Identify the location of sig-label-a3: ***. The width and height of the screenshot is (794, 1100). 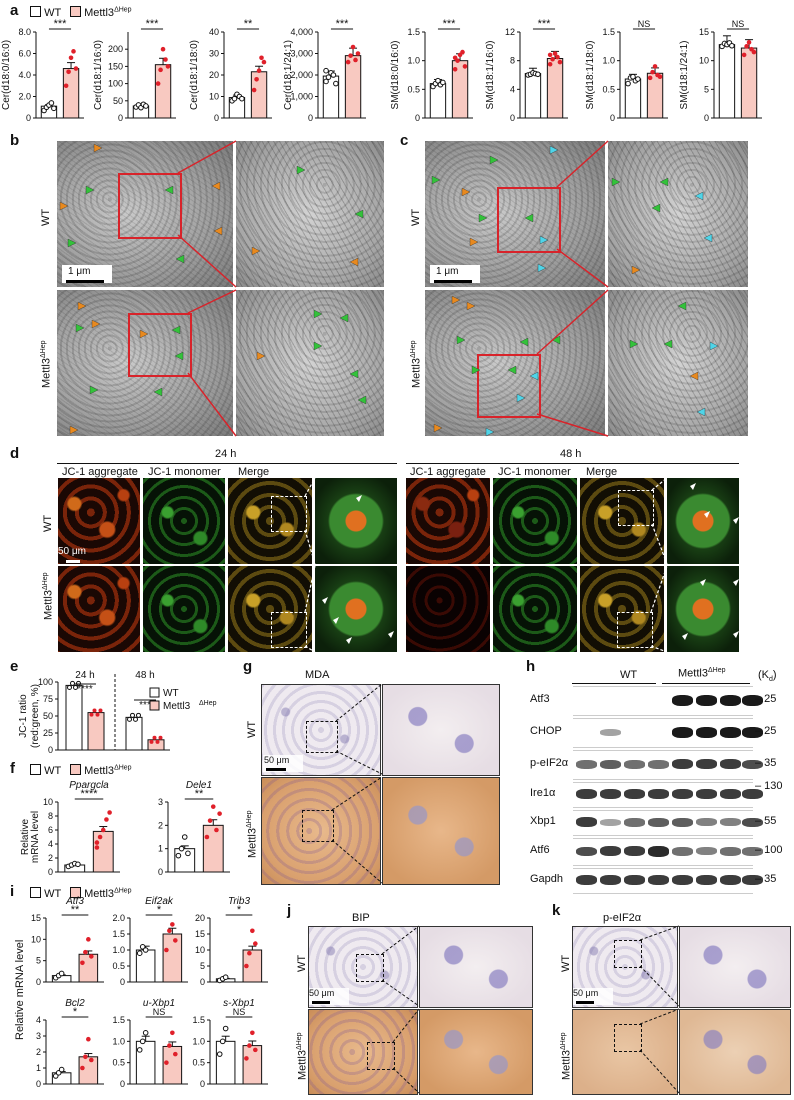
(343, 24).